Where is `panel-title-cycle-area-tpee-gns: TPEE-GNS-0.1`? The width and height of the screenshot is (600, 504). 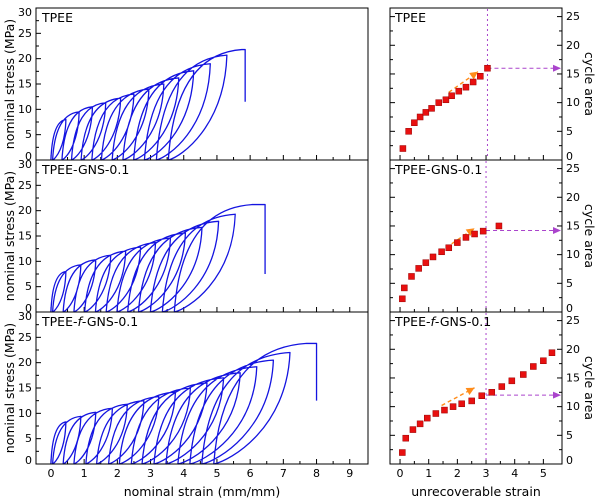 panel-title-cycle-area-tpee-gns: TPEE-GNS-0.1 is located at coordinates (438, 170).